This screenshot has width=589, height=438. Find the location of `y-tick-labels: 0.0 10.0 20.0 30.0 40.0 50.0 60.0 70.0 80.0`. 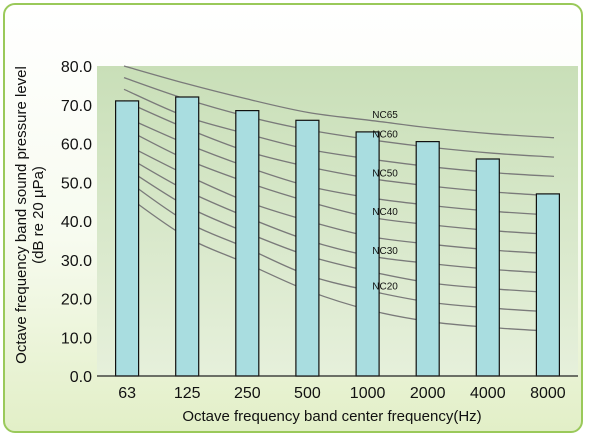

y-tick-labels: 0.0 10.0 20.0 30.0 40.0 50.0 60.0 70.0 80.0 is located at coordinates (76, 222).